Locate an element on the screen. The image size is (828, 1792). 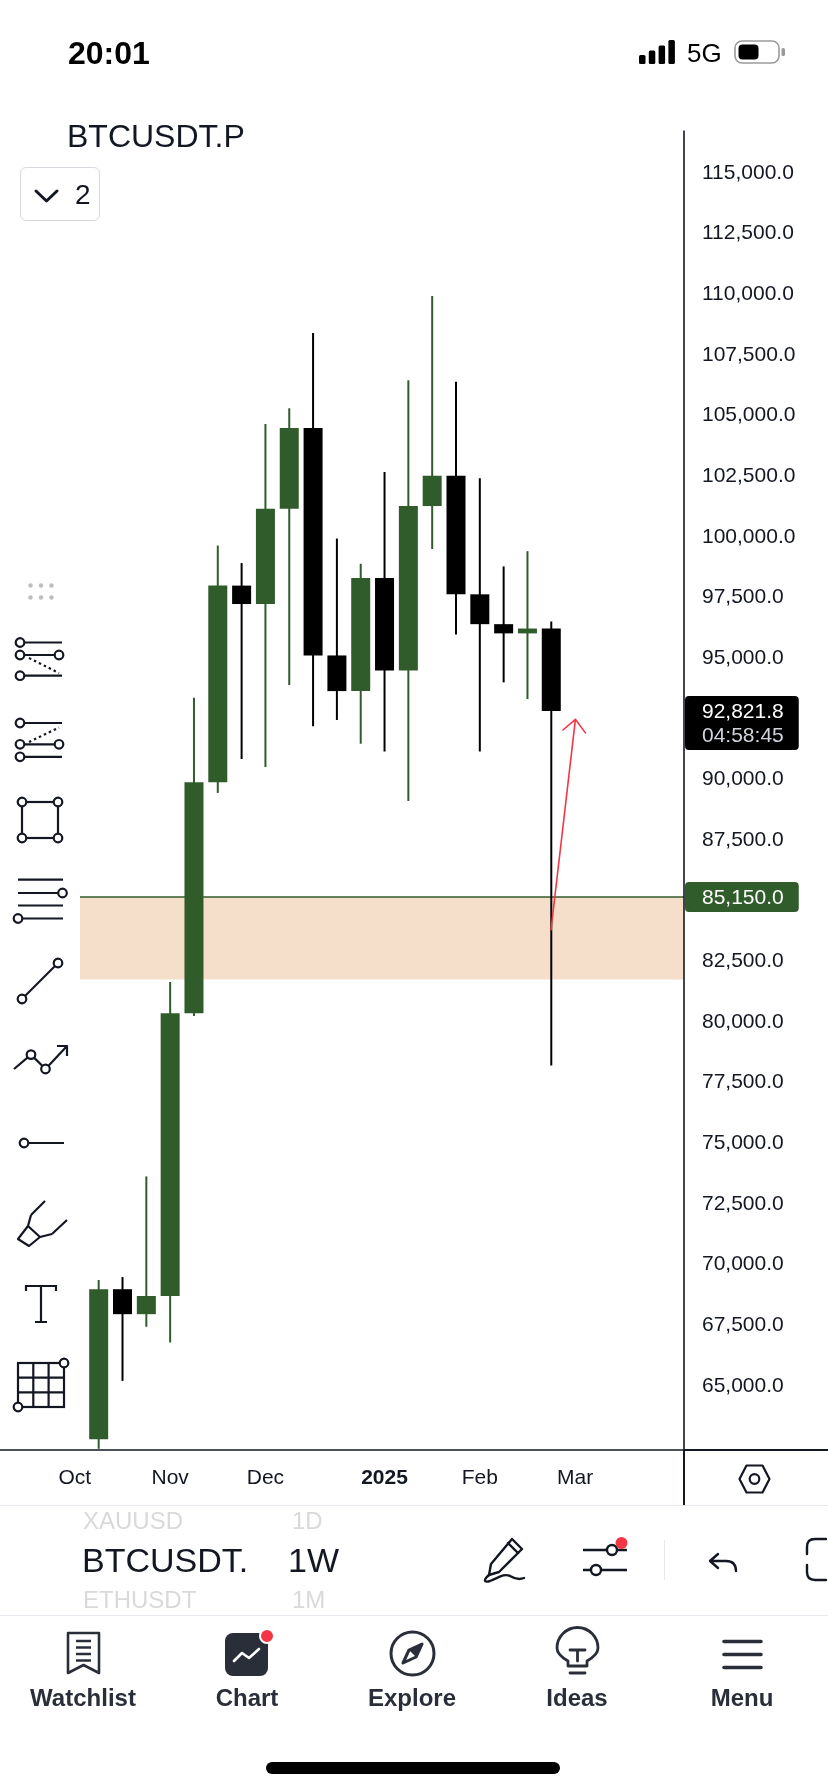
text: Chart is located at coordinates (247, 1697).